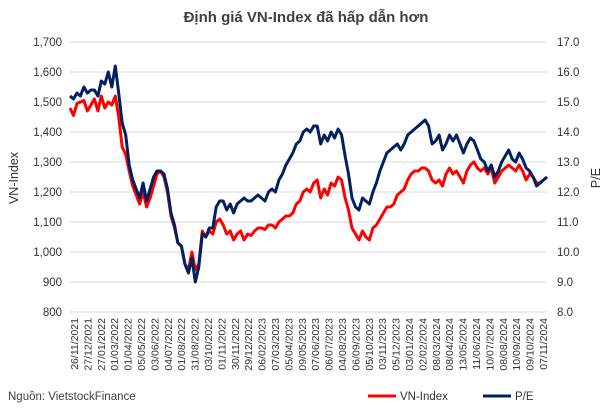 The height and width of the screenshot is (411, 612). I want to click on x-tick-label: 06/09/2023, so click(356, 344).